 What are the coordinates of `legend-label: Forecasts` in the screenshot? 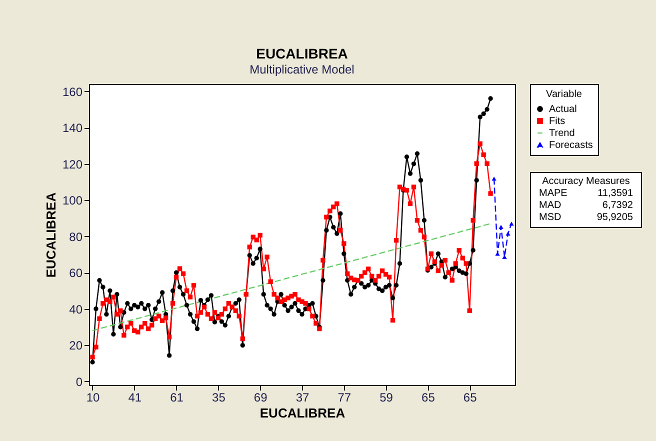 It's located at (571, 145).